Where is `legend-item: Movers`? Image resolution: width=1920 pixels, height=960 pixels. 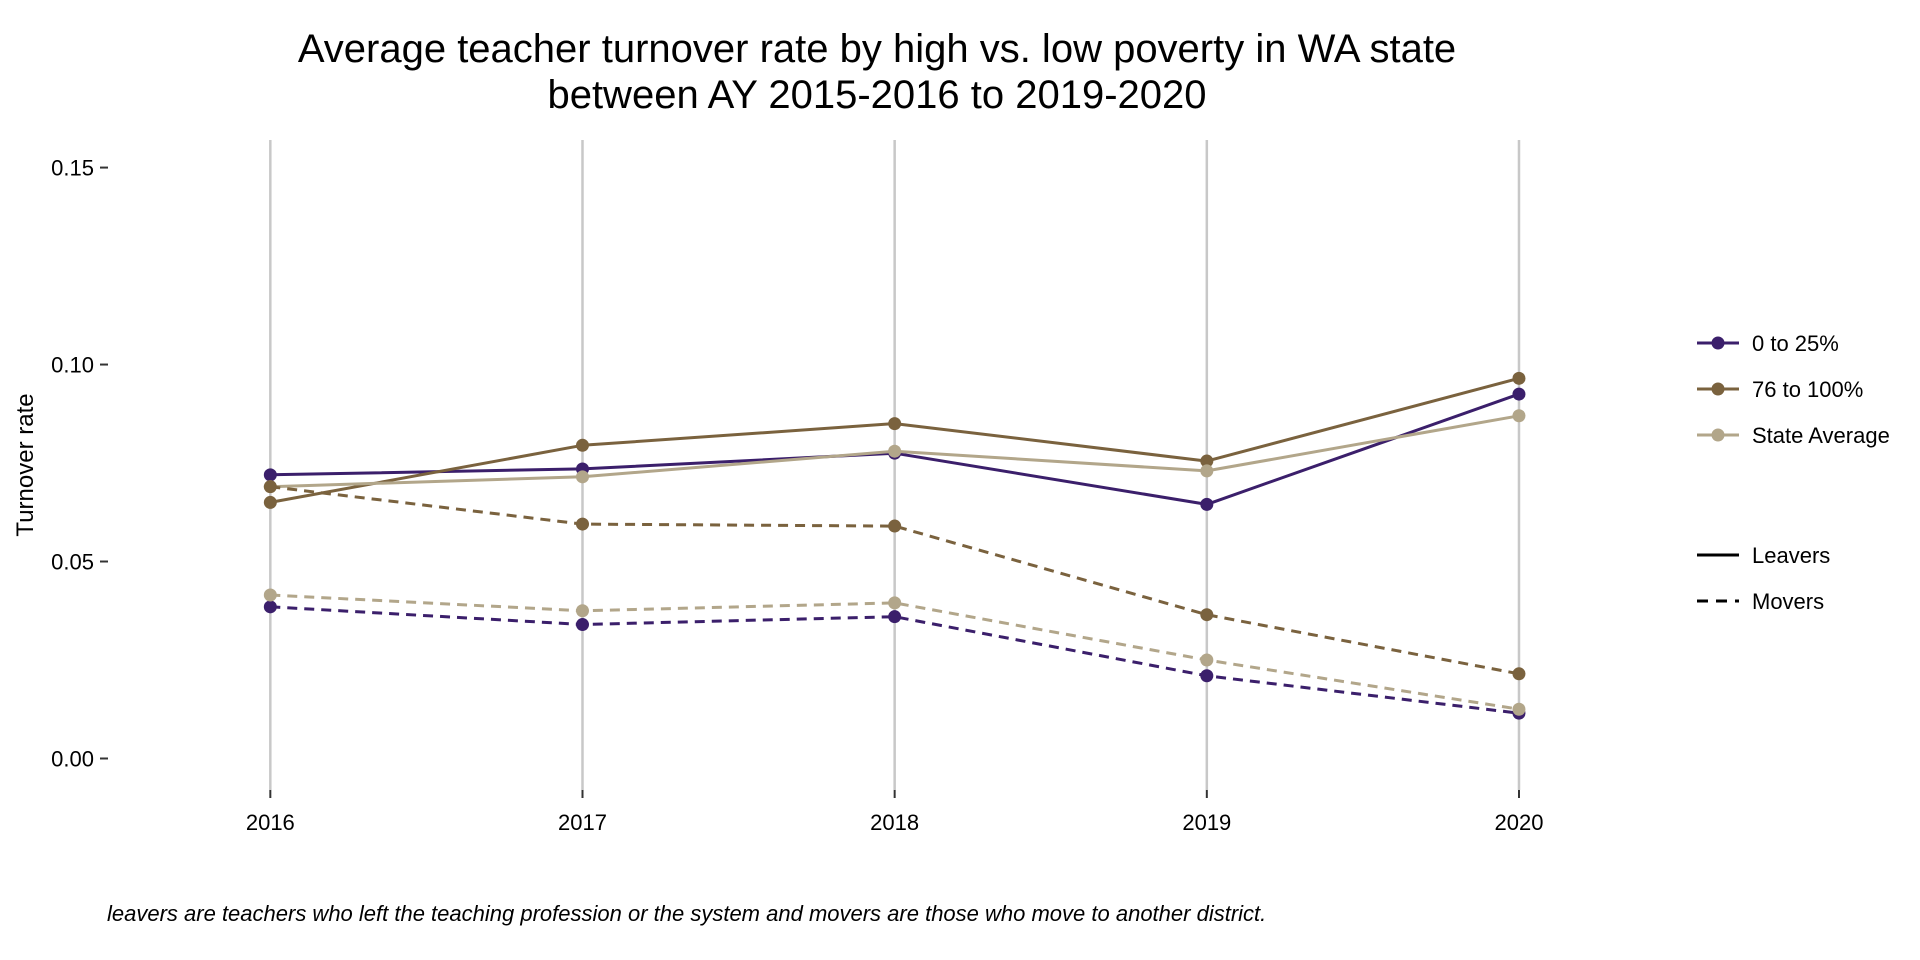
legend-item: Movers is located at coordinates (1760, 601).